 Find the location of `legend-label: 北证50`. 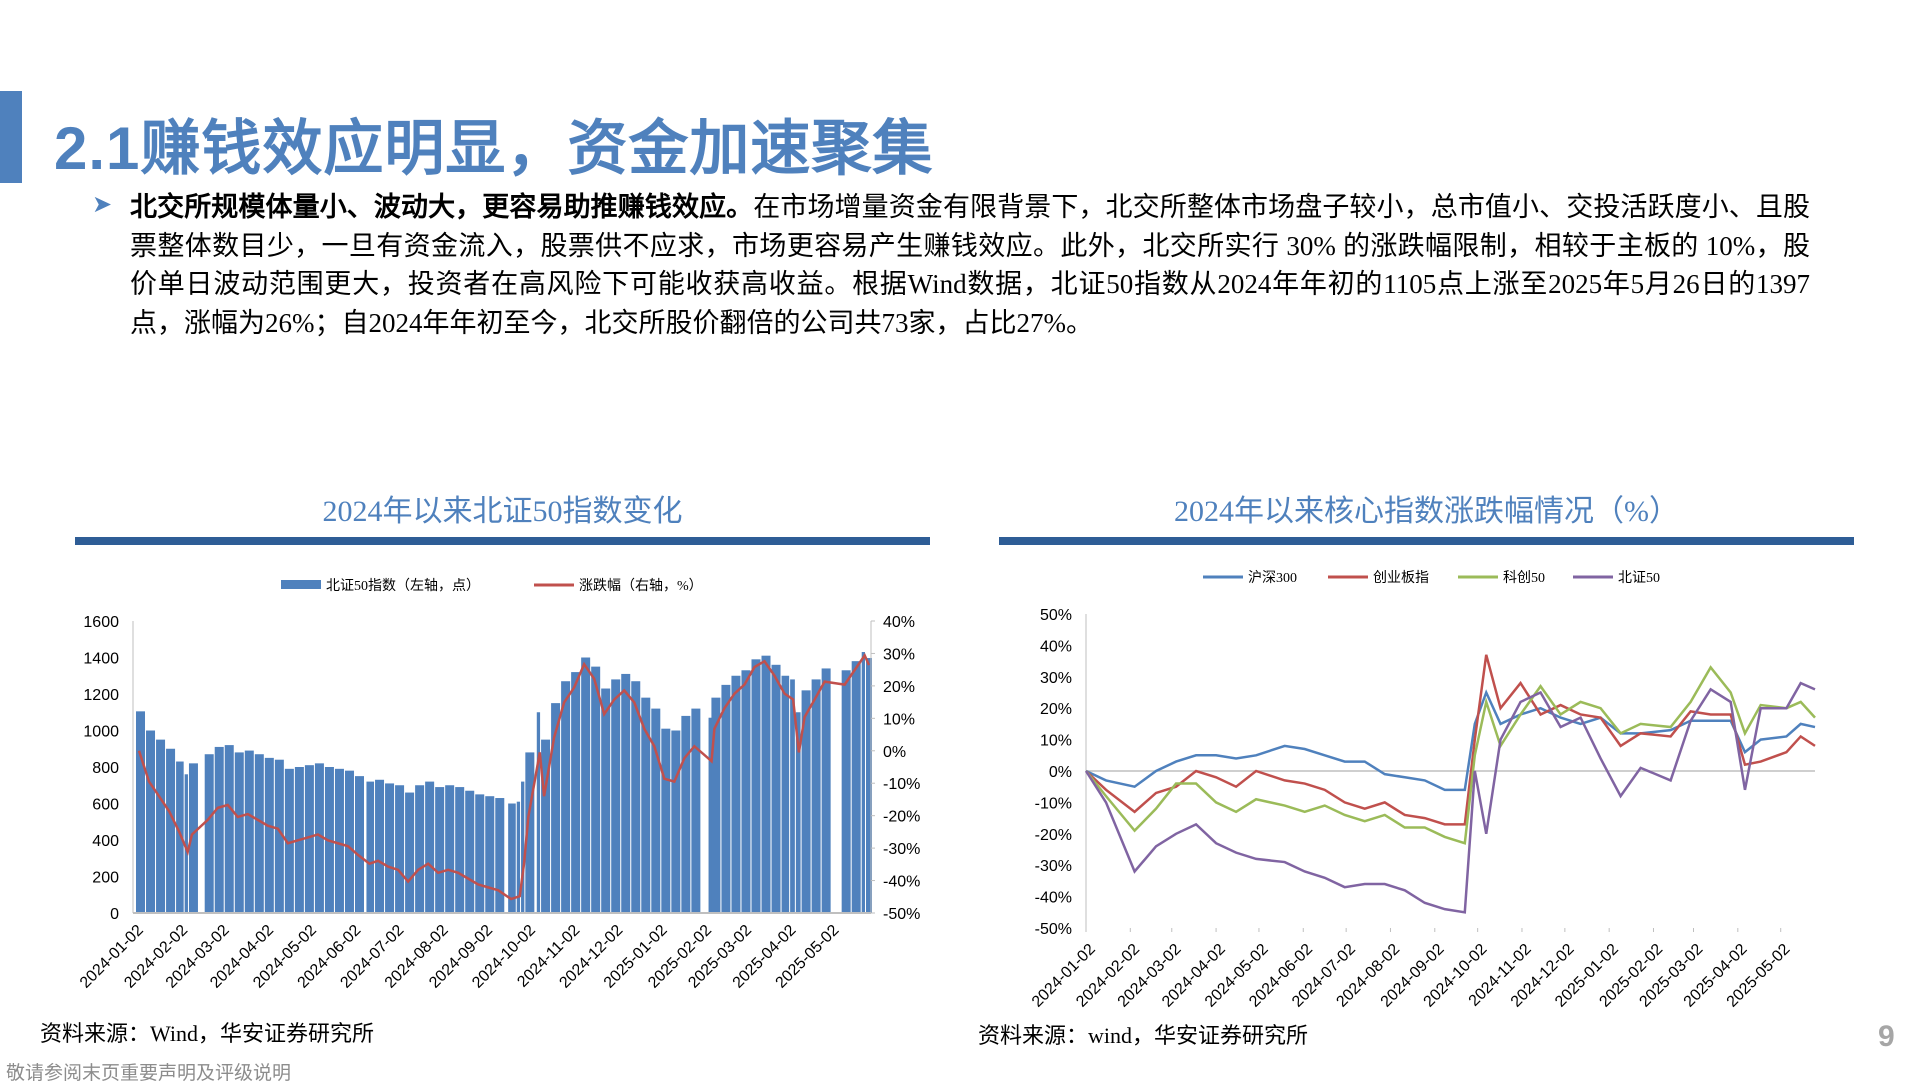

legend-label: 北证50 is located at coordinates (1639, 578).